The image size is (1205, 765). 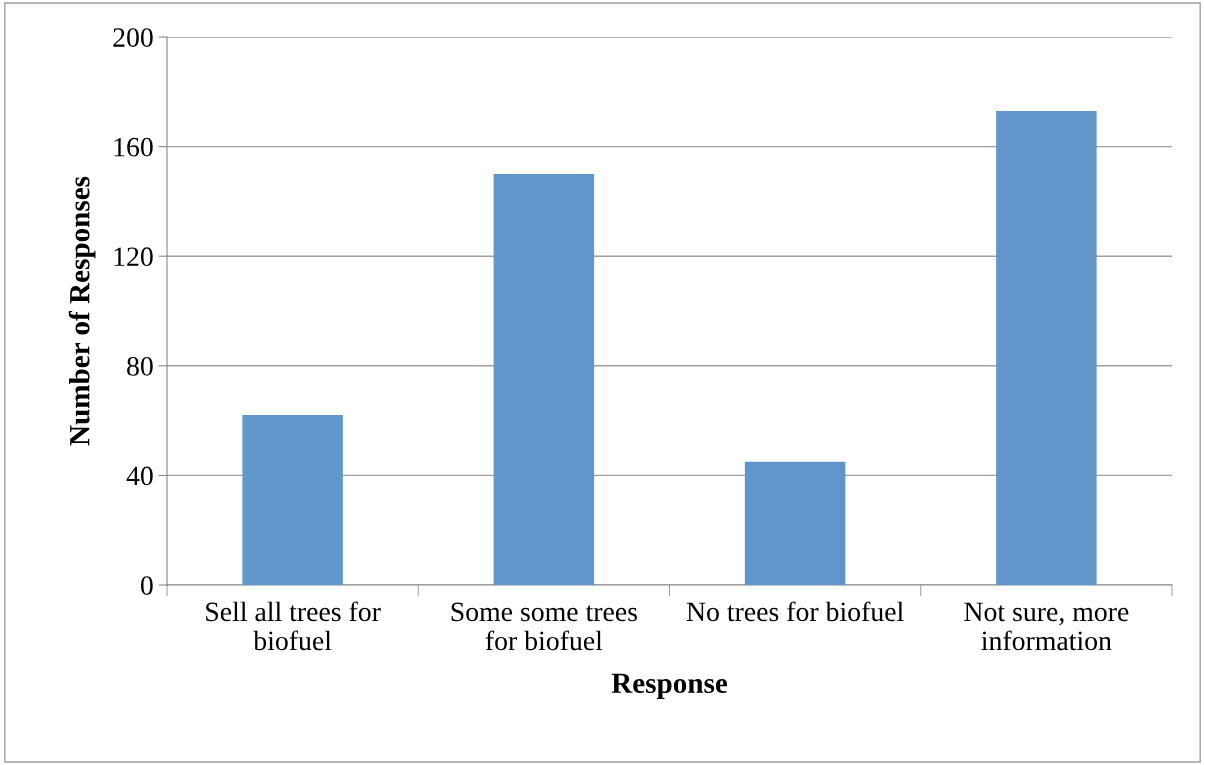 What do you see at coordinates (133, 257) in the screenshot?
I see `y-tick-label: 120` at bounding box center [133, 257].